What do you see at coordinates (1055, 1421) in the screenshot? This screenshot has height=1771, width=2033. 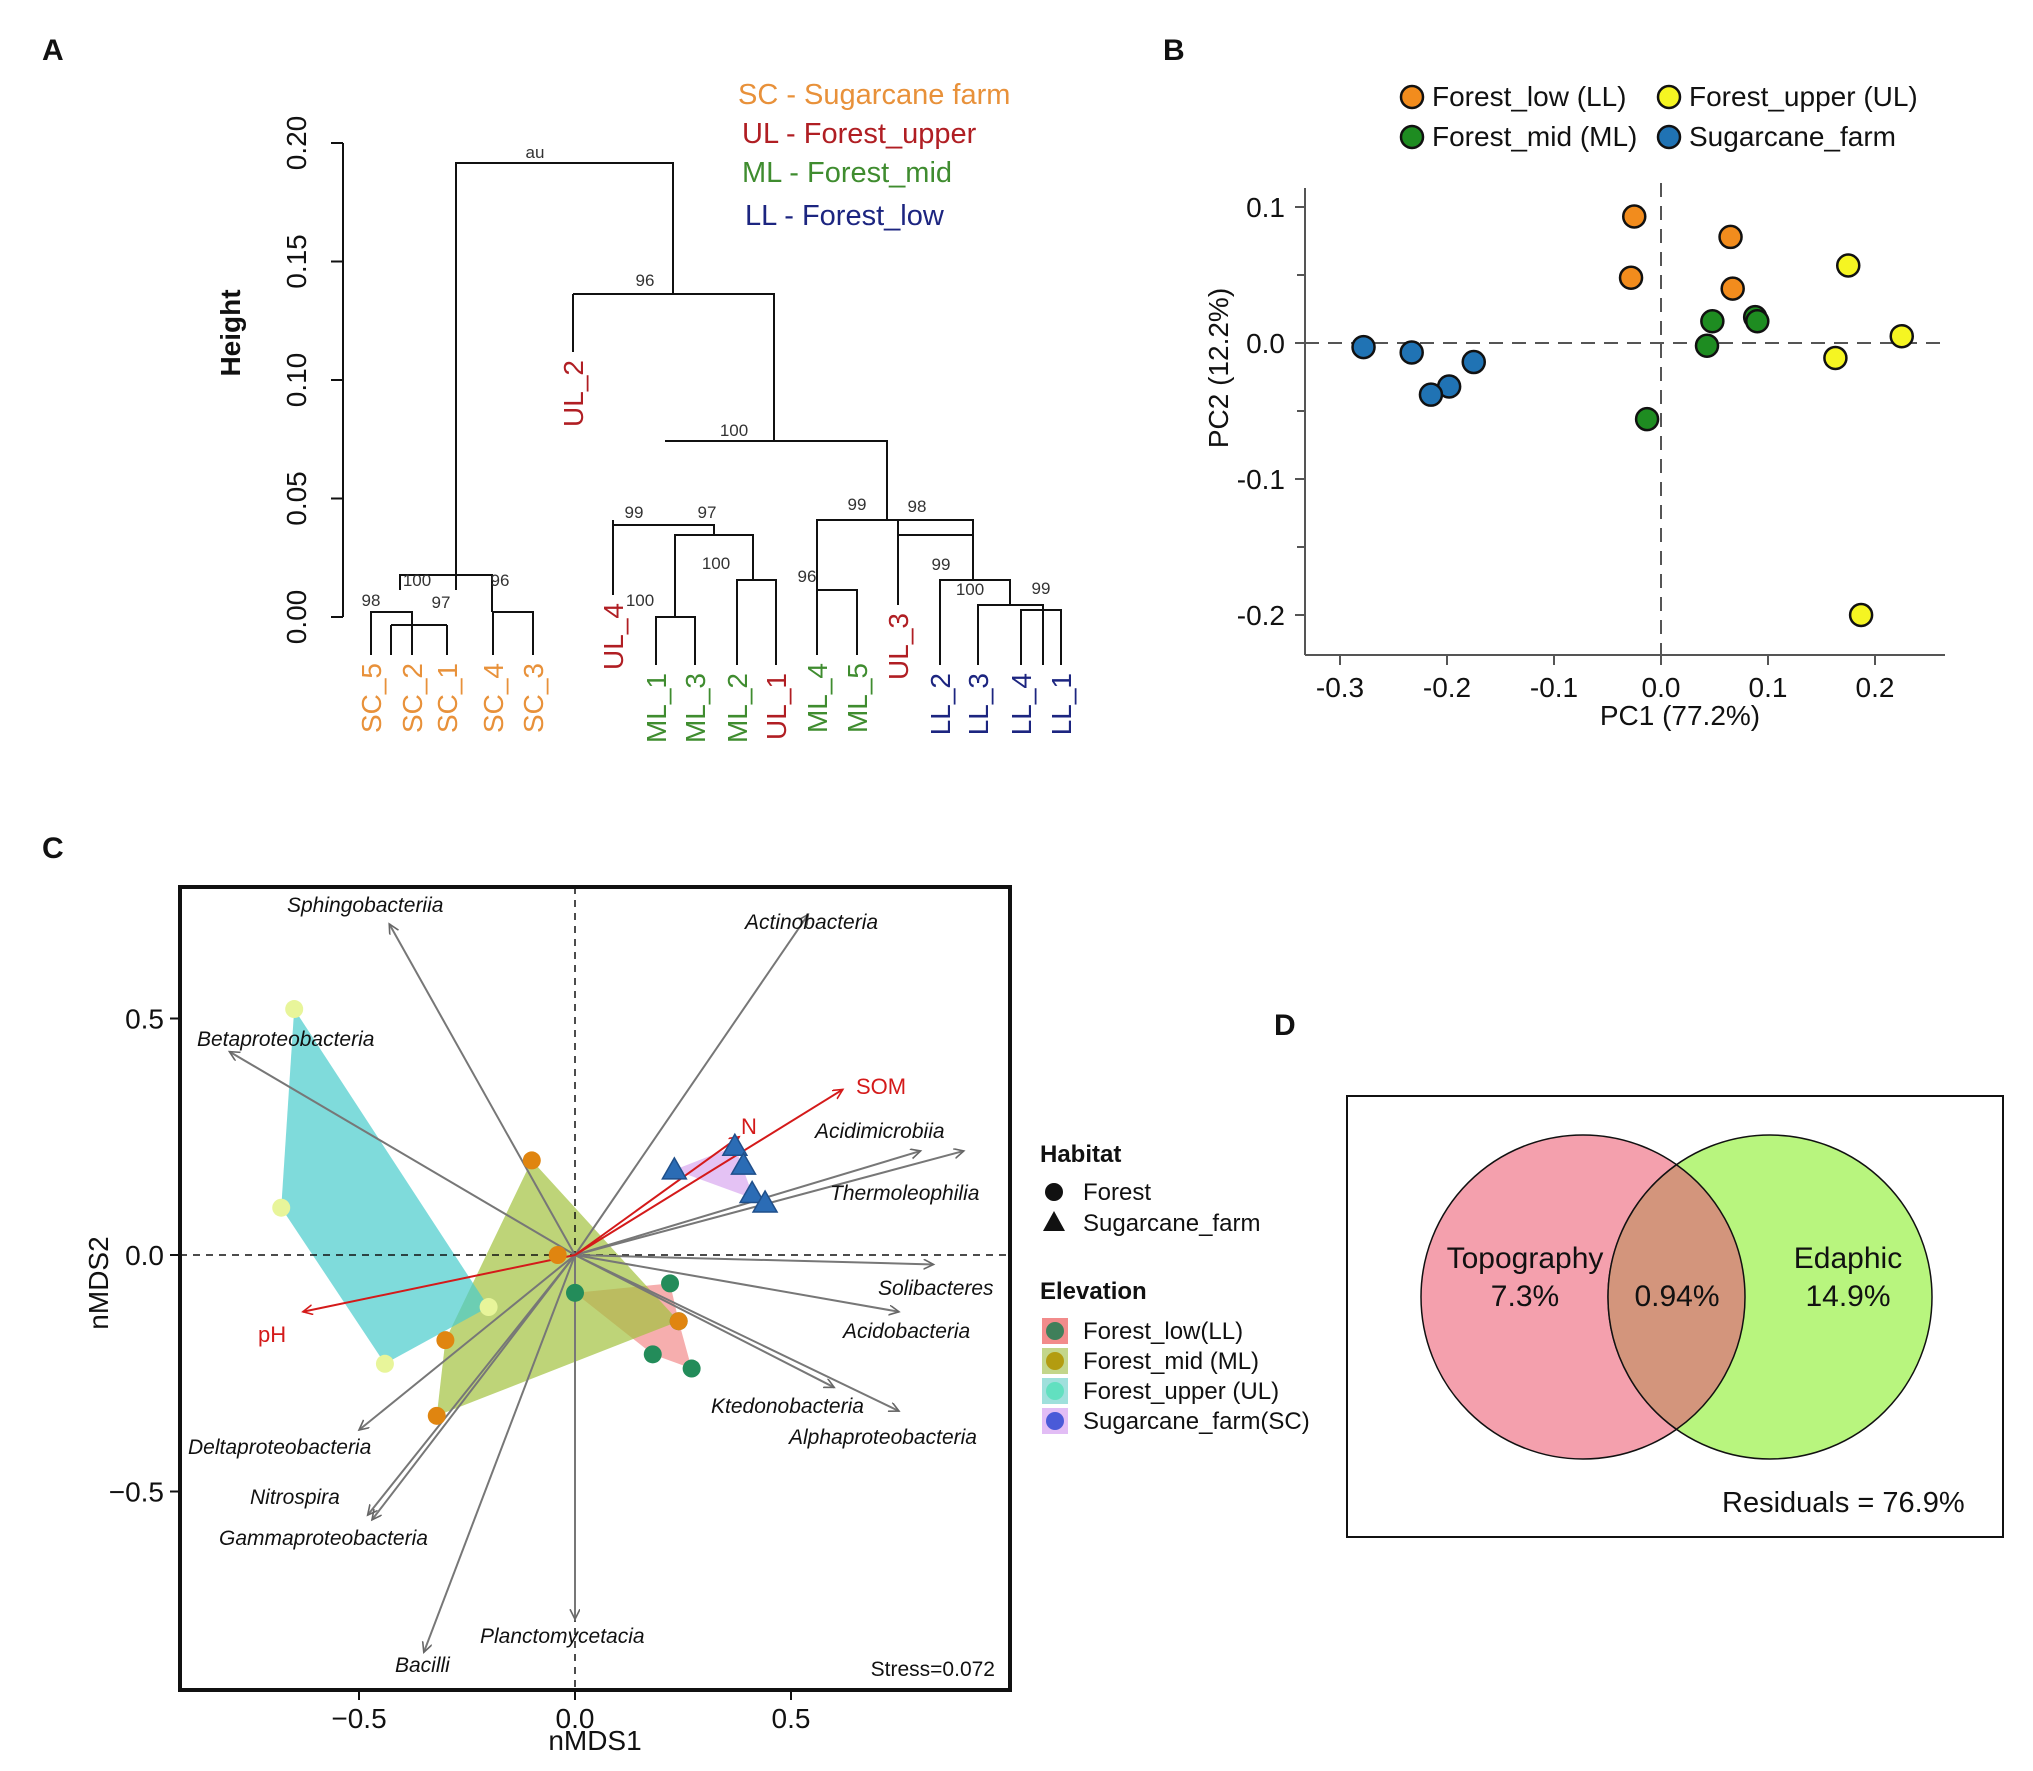 I see `elevation-legend-dot` at bounding box center [1055, 1421].